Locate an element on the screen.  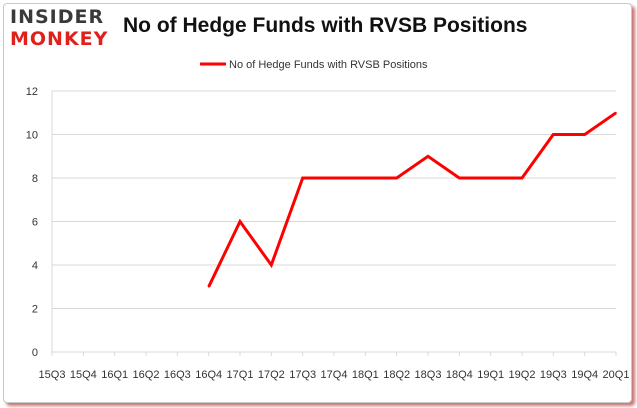
insider-monkey-logo: INSIDER MONKEY is located at coordinates (64, 28).